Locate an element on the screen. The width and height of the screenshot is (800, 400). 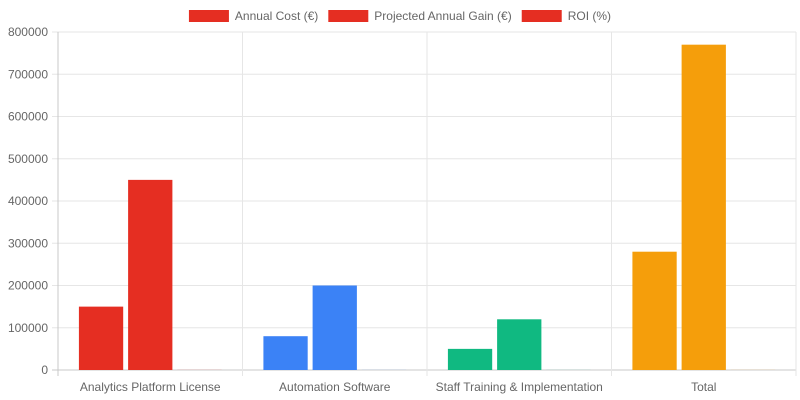
y-tick-label: 700000 is located at coordinates (28, 74).